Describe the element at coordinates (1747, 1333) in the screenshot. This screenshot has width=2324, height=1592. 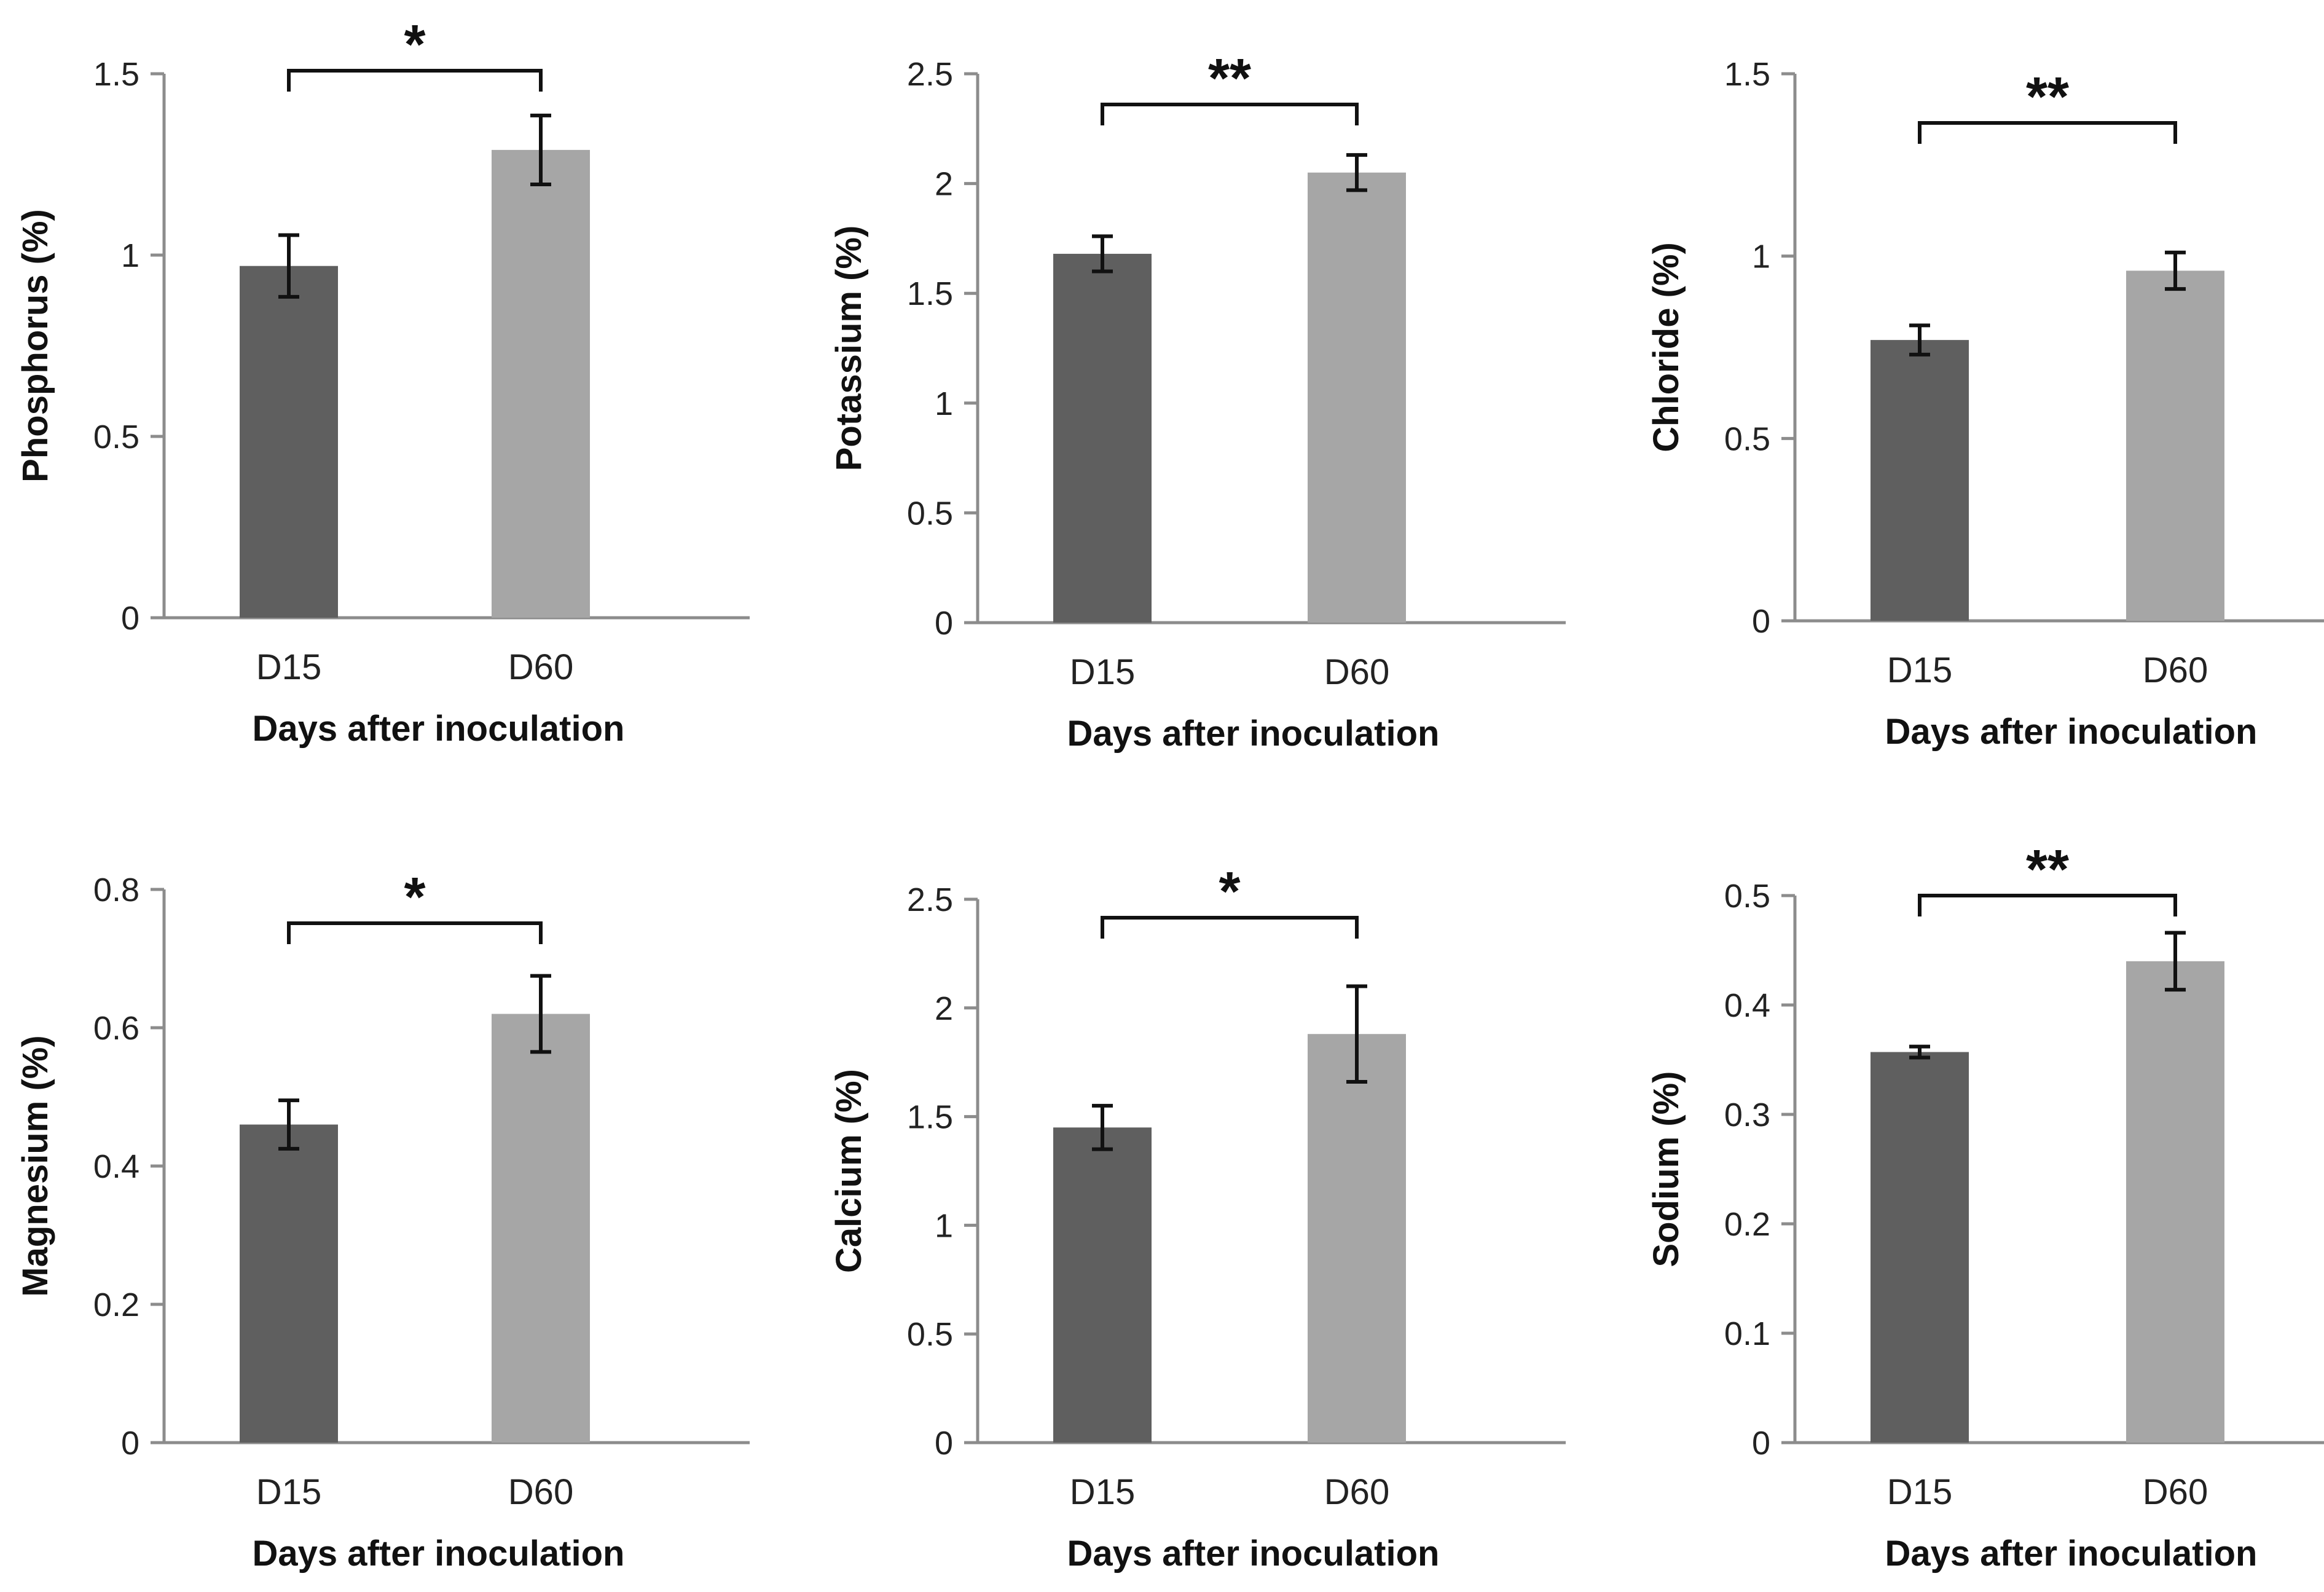
I see `y-tick-label: 0.1` at that location.